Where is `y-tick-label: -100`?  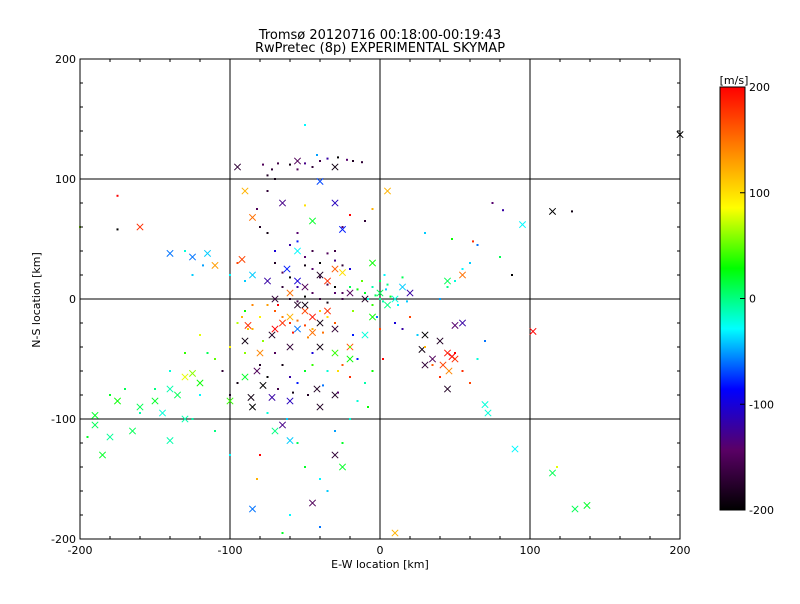
y-tick-label: -100 is located at coordinates (63, 419).